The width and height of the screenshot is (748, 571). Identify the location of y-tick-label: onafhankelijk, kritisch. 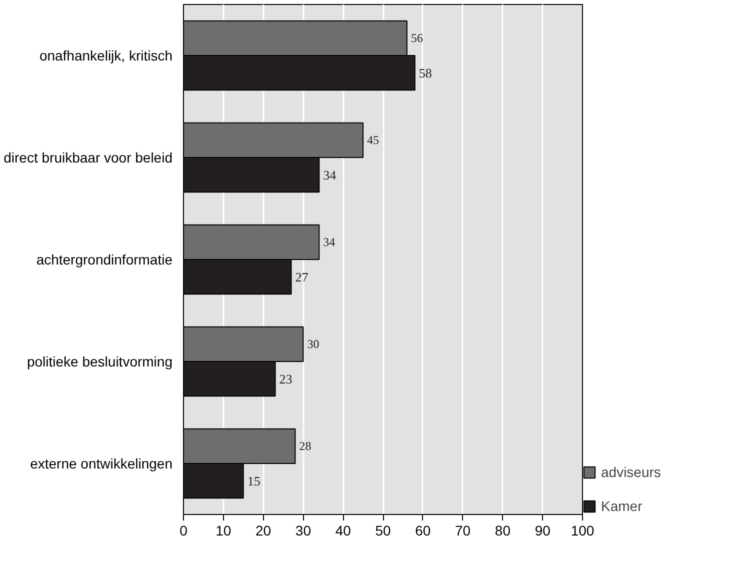
(105, 56).